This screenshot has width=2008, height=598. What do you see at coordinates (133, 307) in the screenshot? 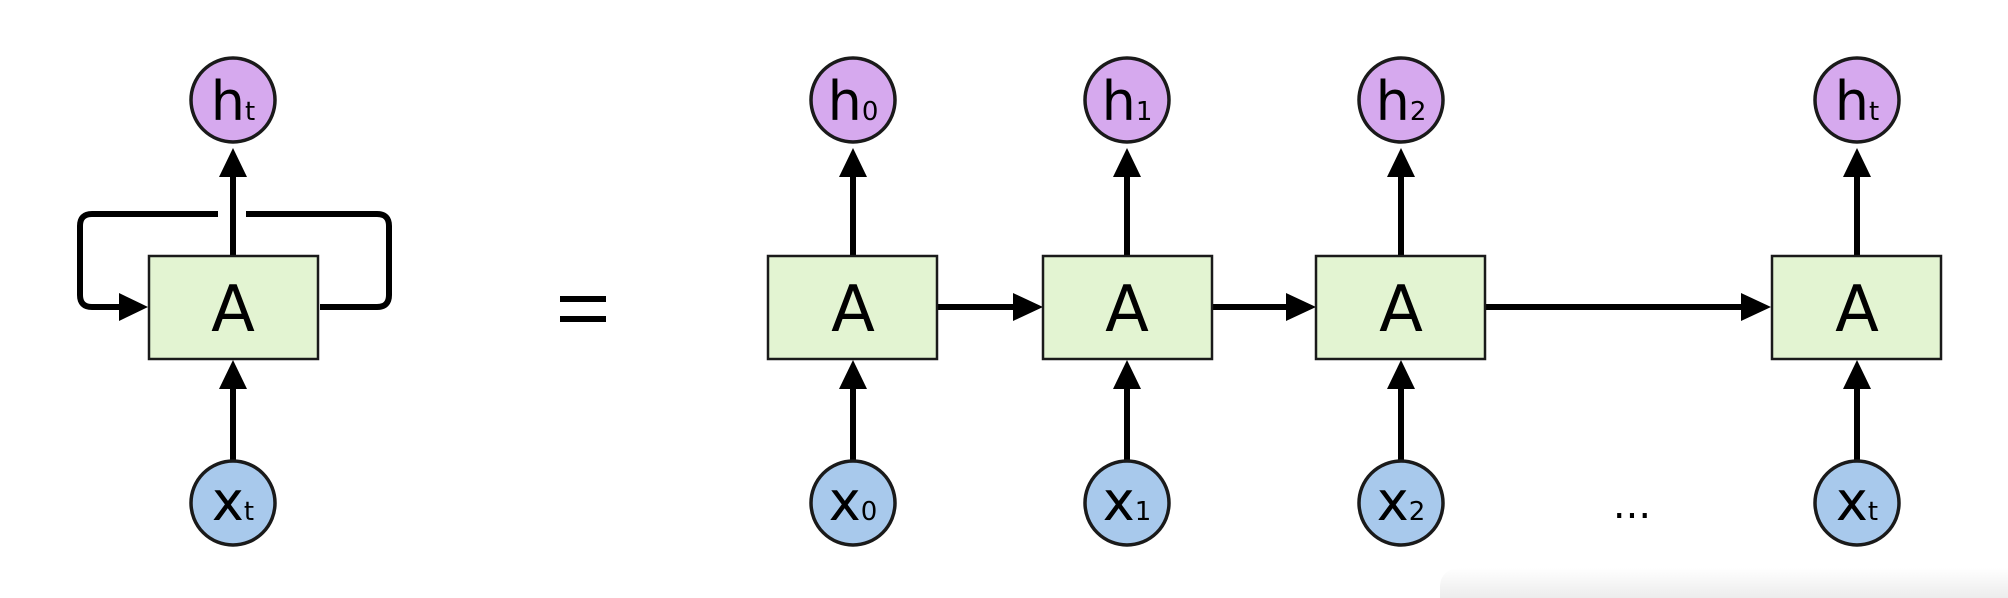
I see `recurrent-loop-arrowhead` at bounding box center [133, 307].